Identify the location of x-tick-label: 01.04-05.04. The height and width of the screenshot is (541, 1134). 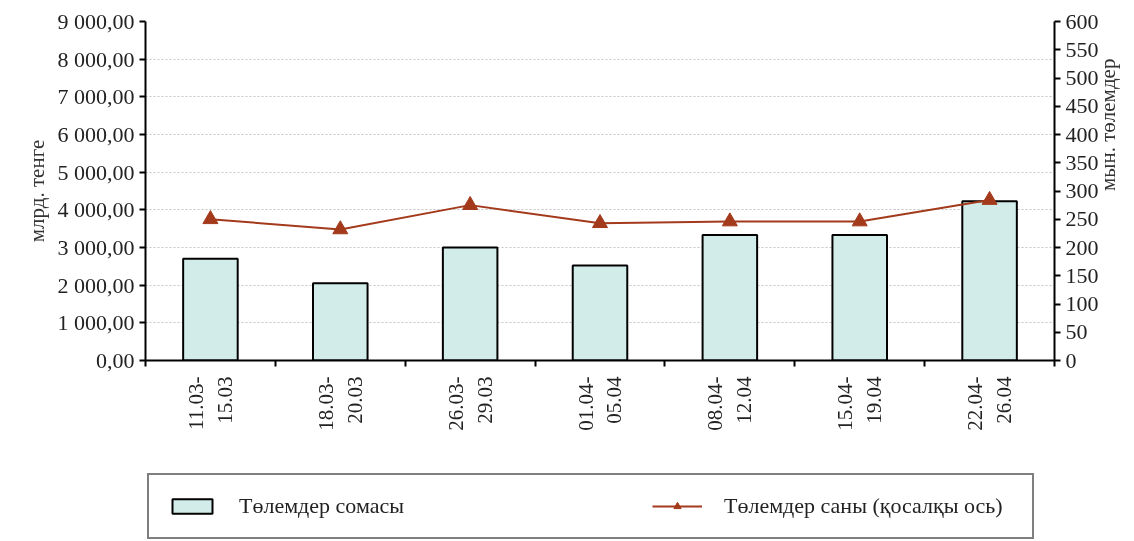
(600, 403).